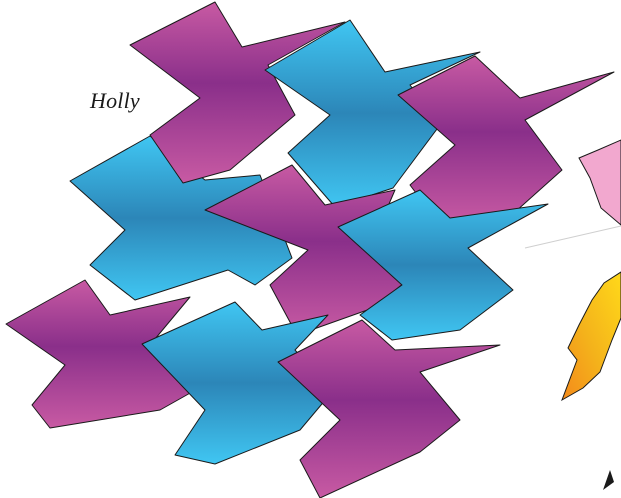 This screenshot has width=621, height=498. What do you see at coordinates (608, 480) in the screenshot?
I see `dark-marks-edge` at bounding box center [608, 480].